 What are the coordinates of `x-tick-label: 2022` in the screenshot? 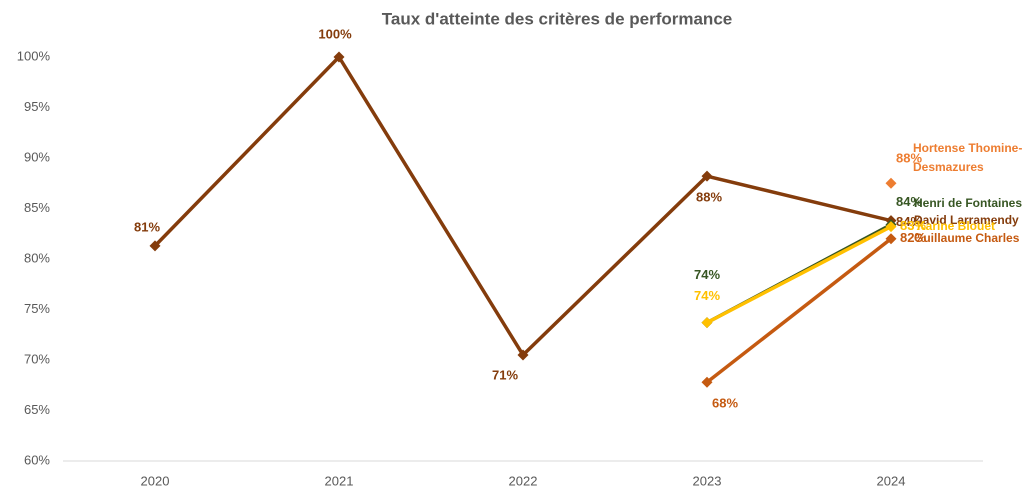 It's located at (523, 480).